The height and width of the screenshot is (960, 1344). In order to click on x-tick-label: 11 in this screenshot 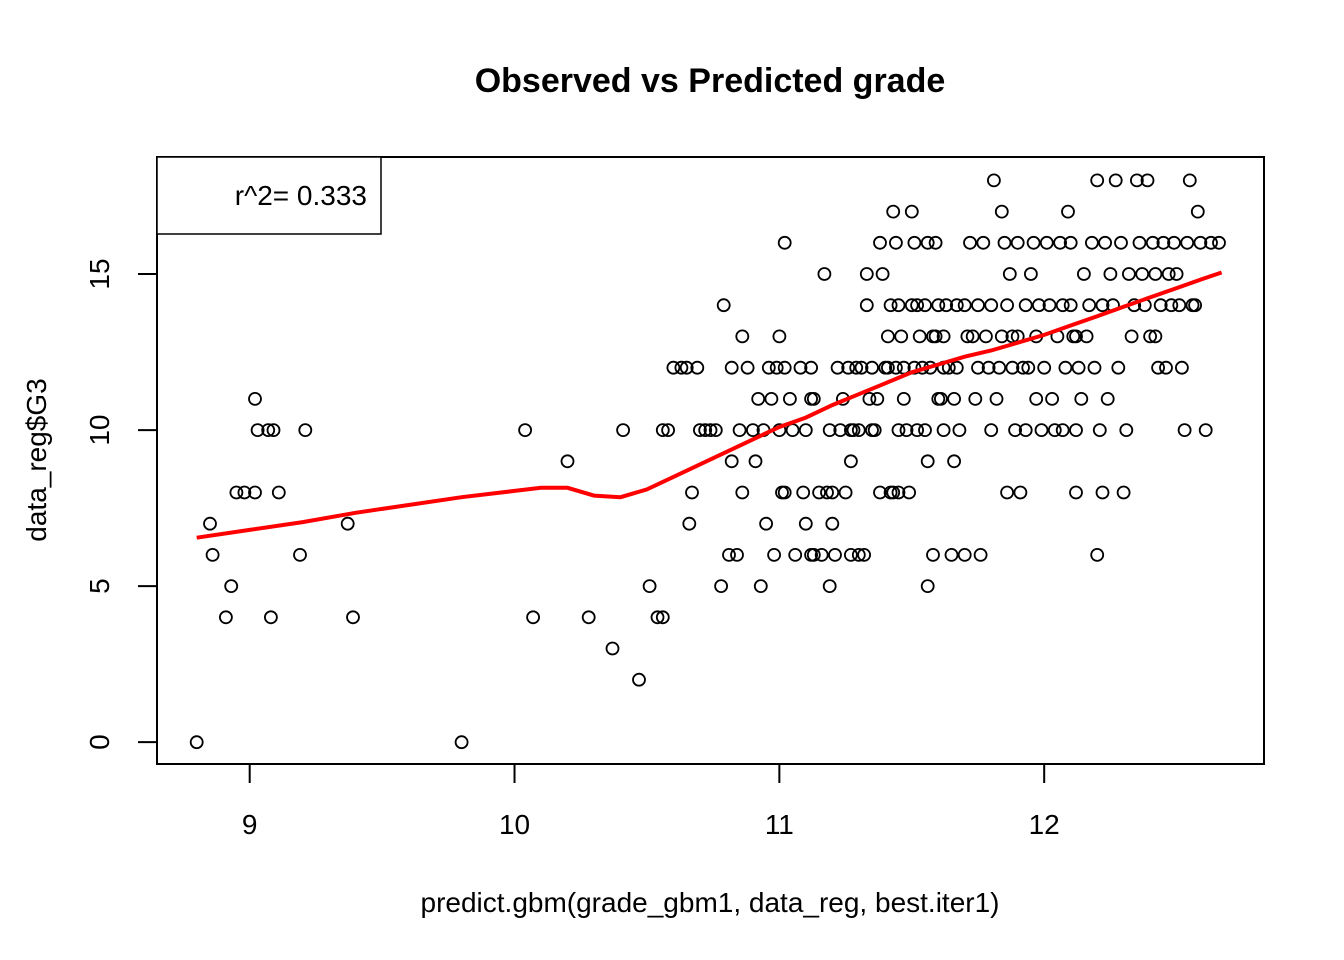, I will do `click(779, 824)`.